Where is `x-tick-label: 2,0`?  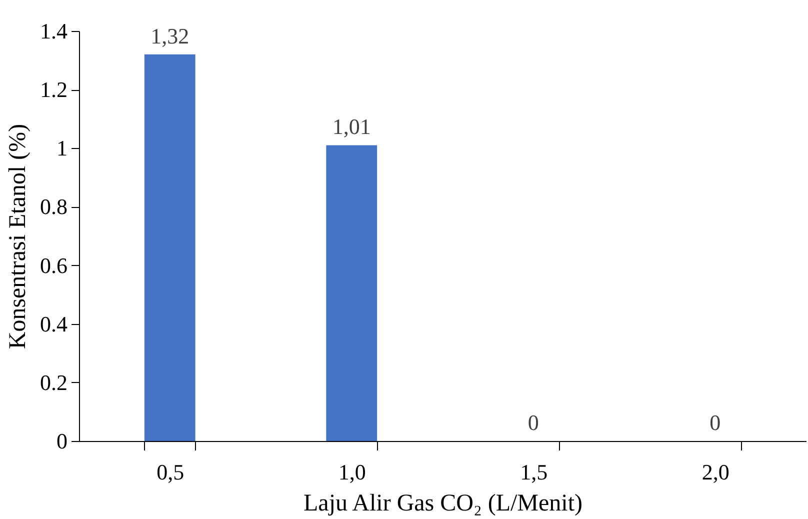 x-tick-label: 2,0 is located at coordinates (716, 472).